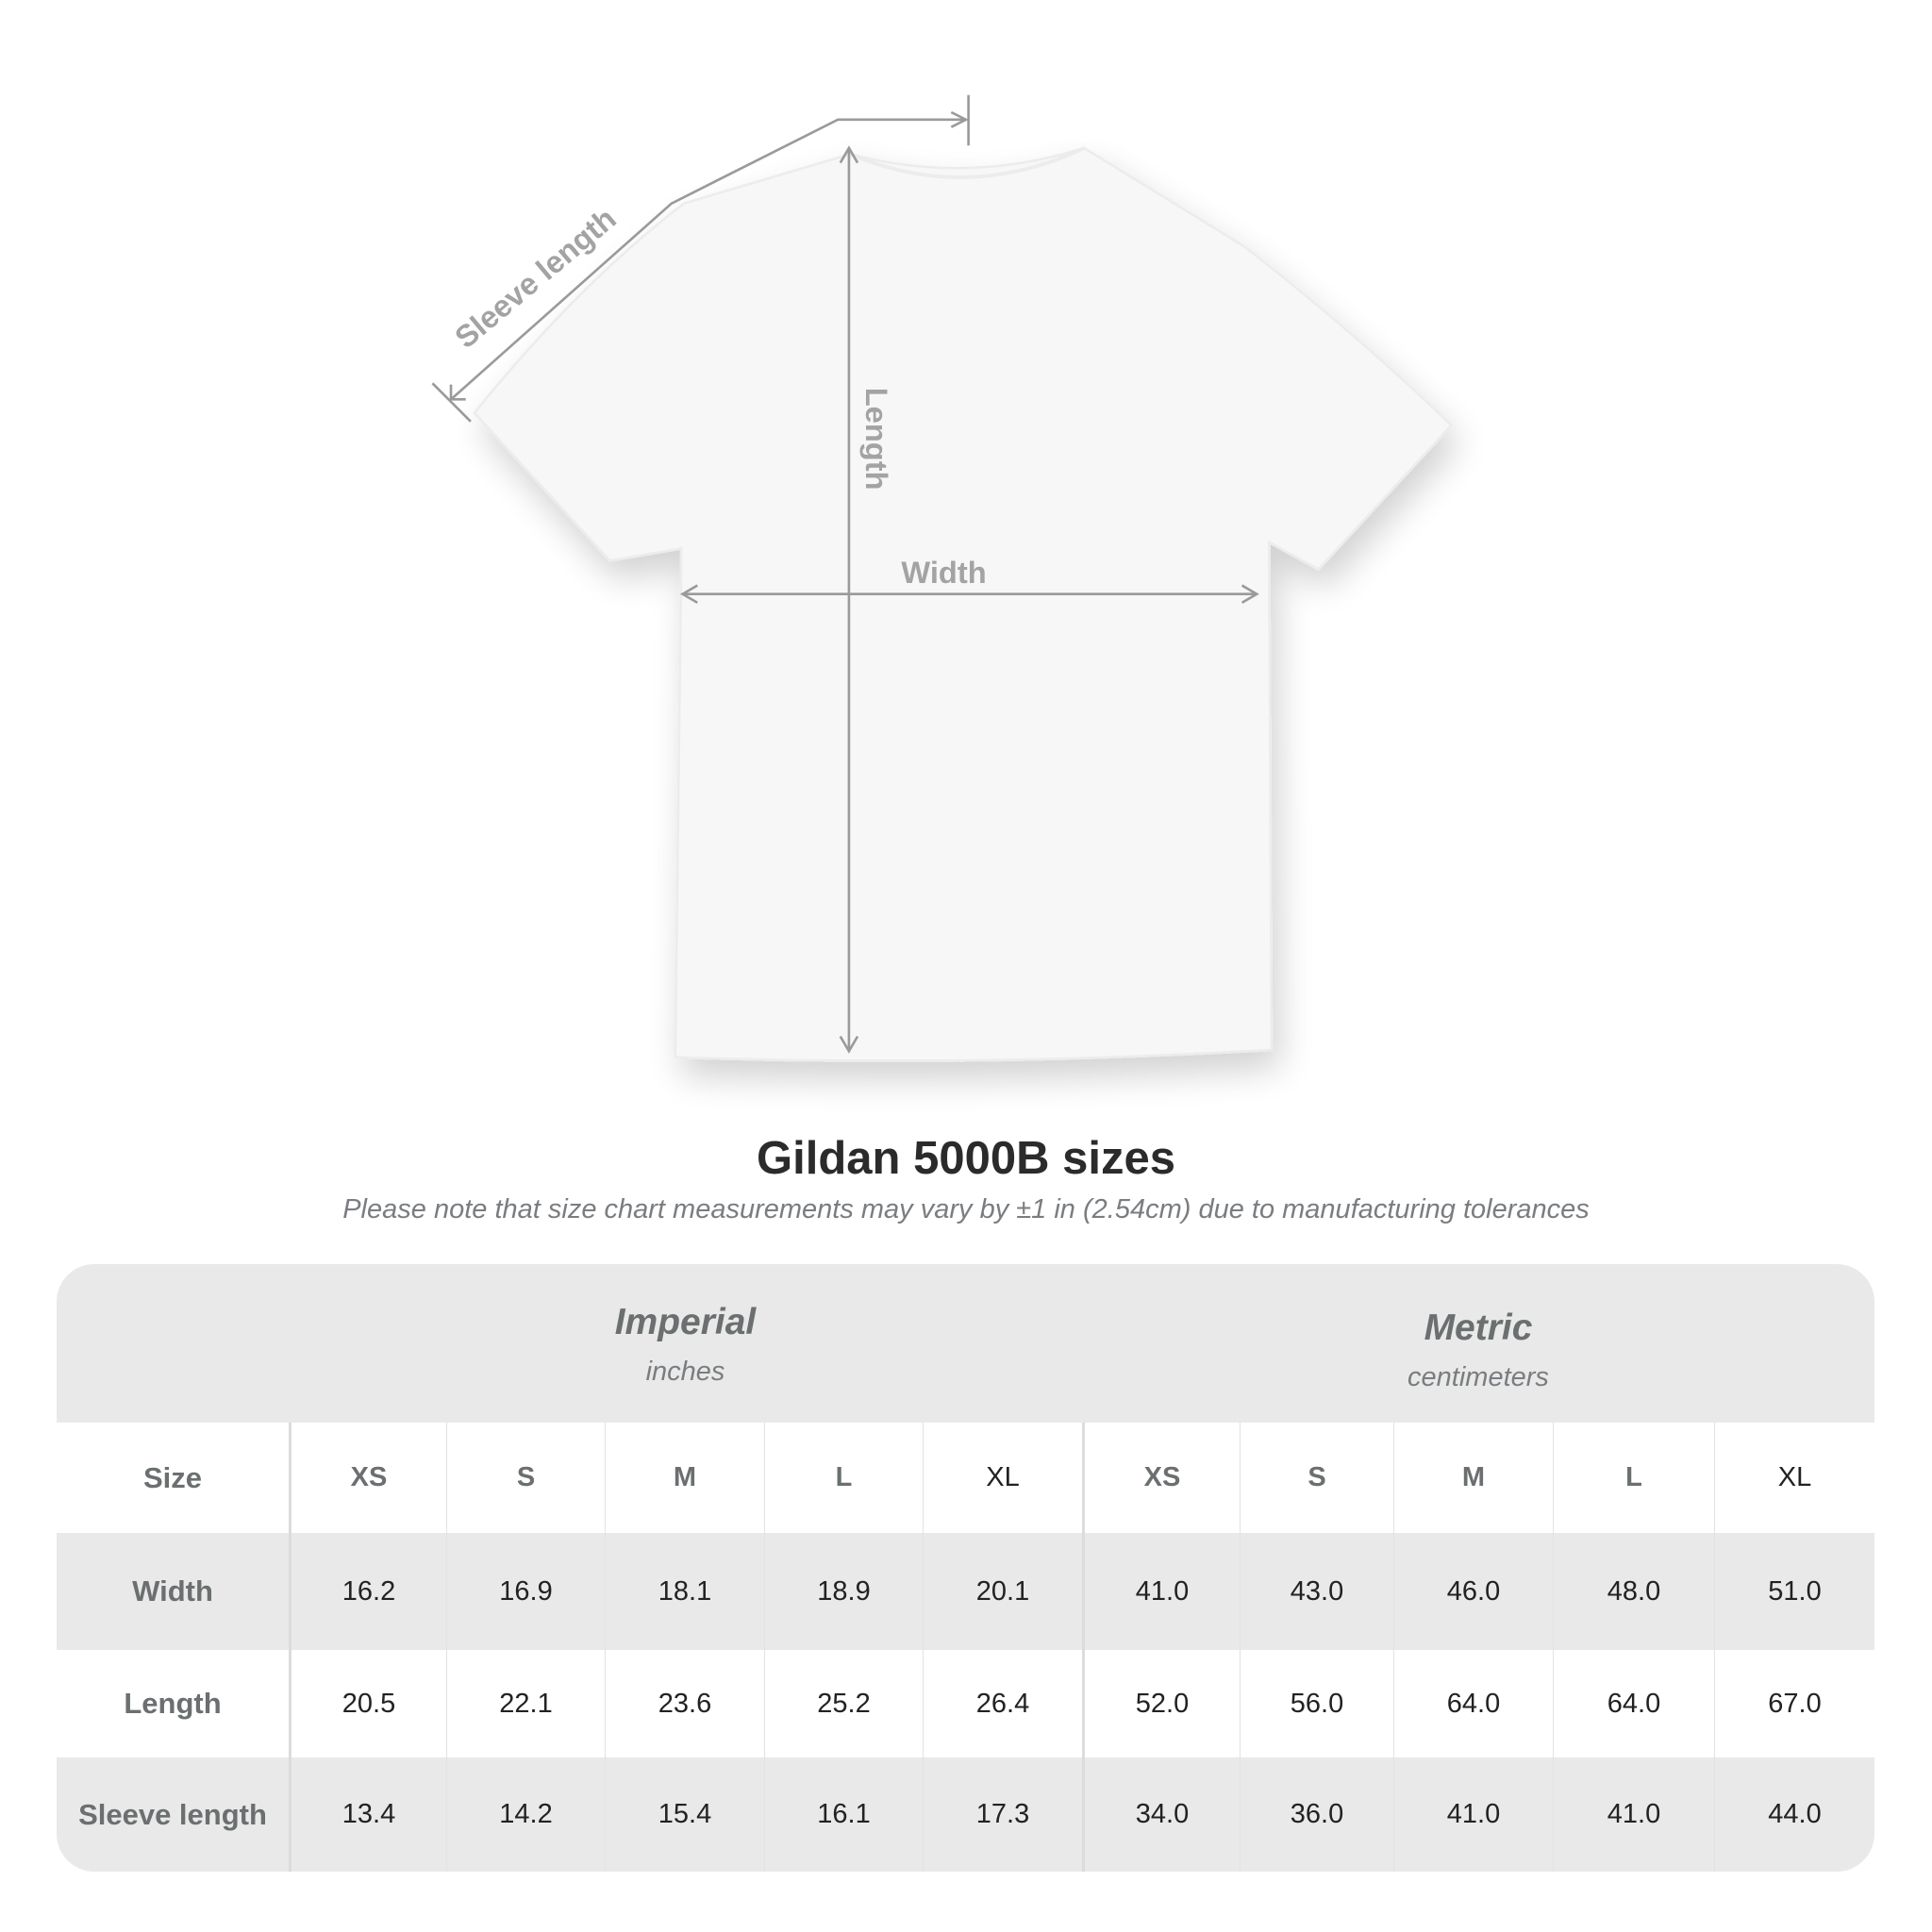  I want to click on value-cell: 26.4, so click(1003, 1704).